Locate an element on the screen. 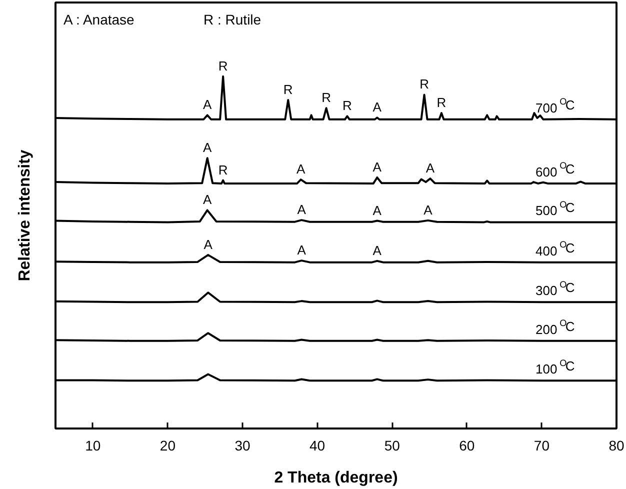 This screenshot has width=626, height=489. x-tick-label: 10 is located at coordinates (93, 446).